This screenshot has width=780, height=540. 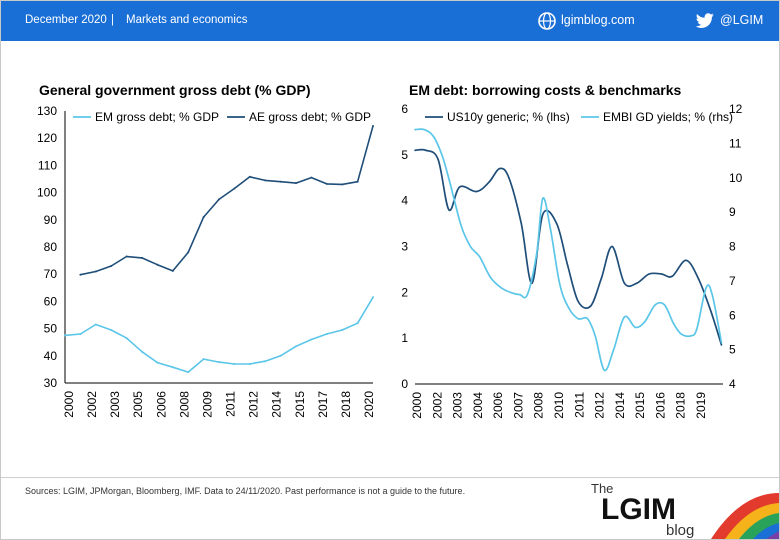 What do you see at coordinates (745, 516) in the screenshot?
I see `umbrella-icon` at bounding box center [745, 516].